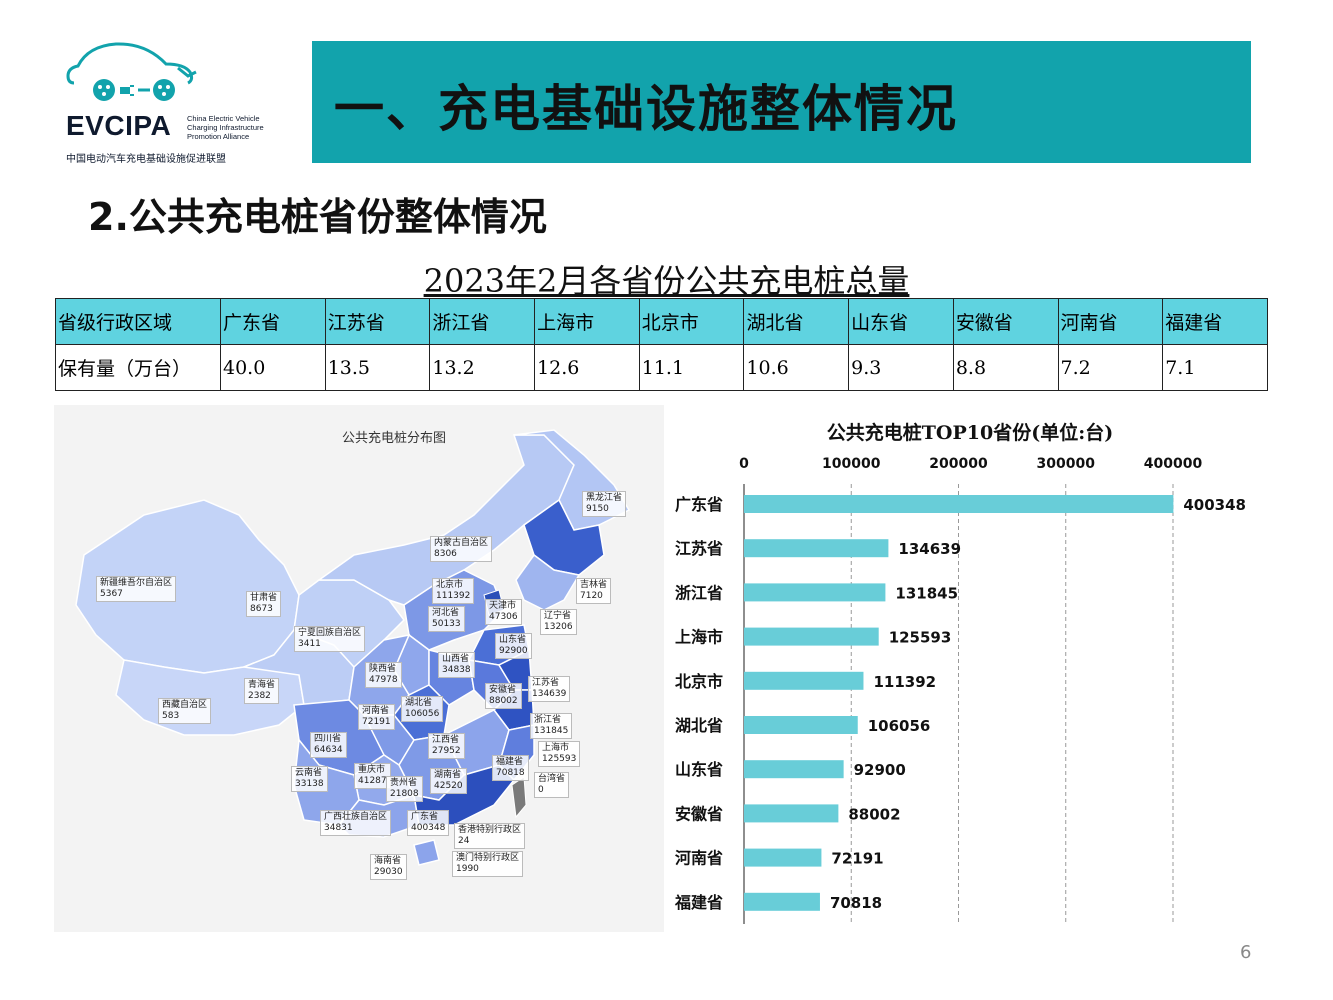  I want to click on map-label: 福建省 70818, so click(510, 768).